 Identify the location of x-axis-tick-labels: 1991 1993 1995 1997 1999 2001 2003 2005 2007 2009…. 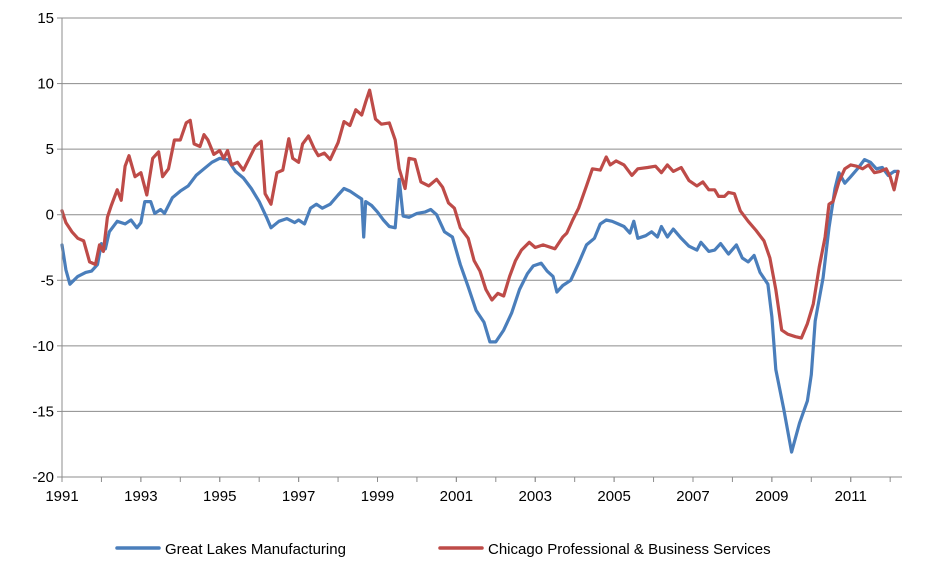
(468, 491).